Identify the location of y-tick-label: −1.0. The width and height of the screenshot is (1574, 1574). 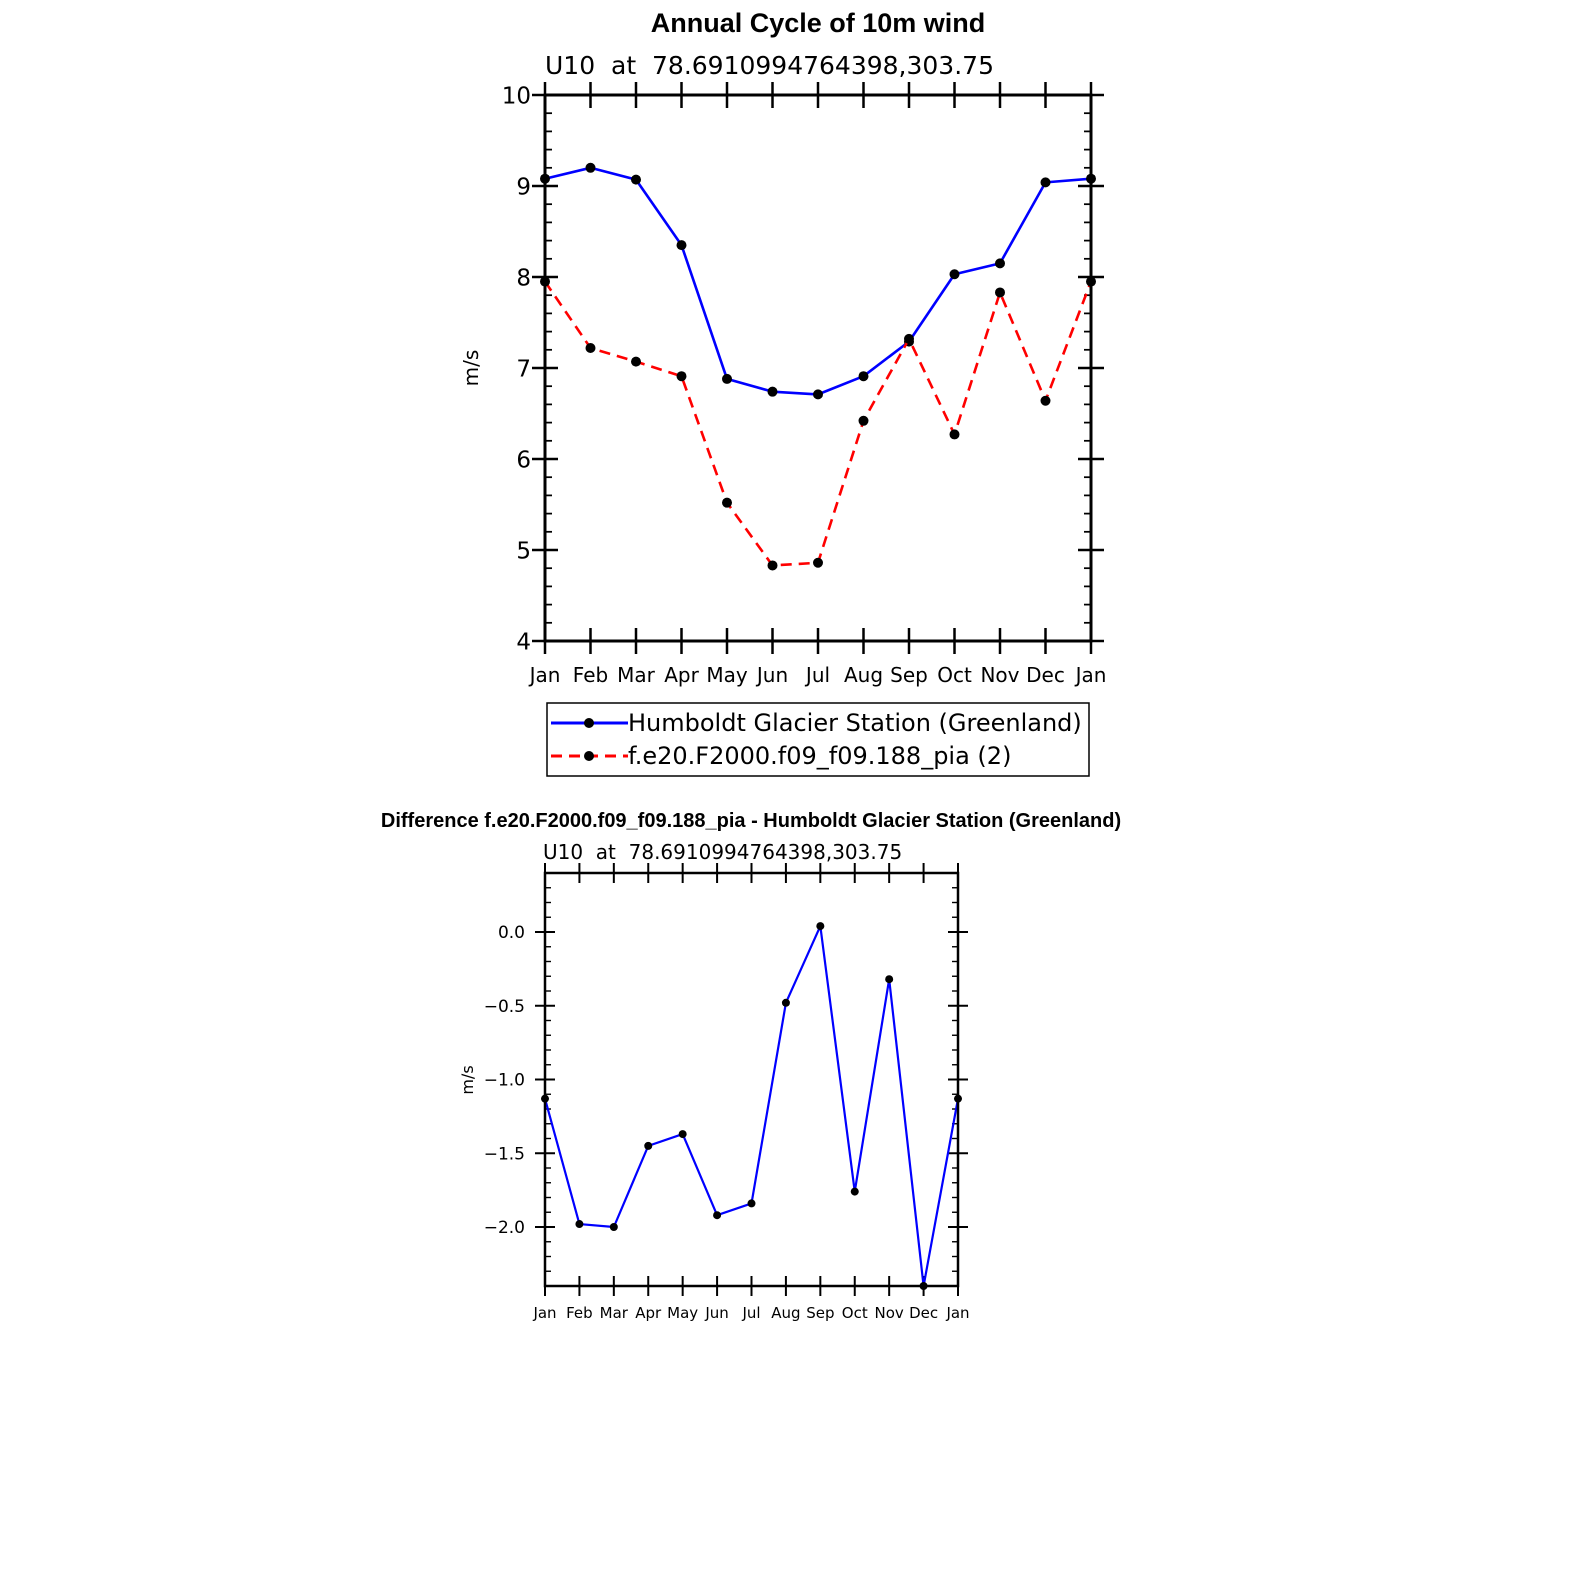
(504, 1081).